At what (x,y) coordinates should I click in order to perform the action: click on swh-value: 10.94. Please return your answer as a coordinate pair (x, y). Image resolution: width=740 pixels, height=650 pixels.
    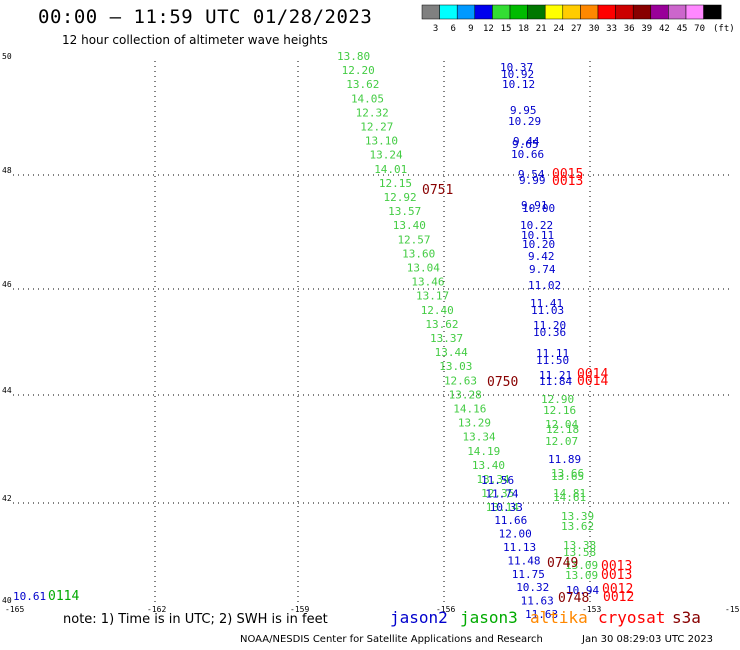
    Looking at the image, I should click on (582, 590).